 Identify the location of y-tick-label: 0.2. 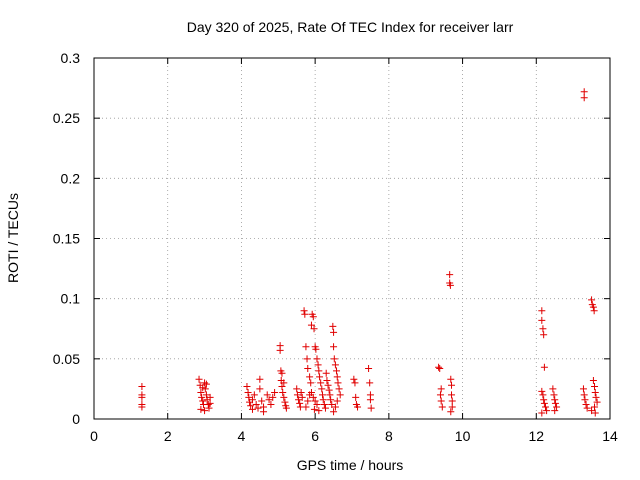
(71, 178).